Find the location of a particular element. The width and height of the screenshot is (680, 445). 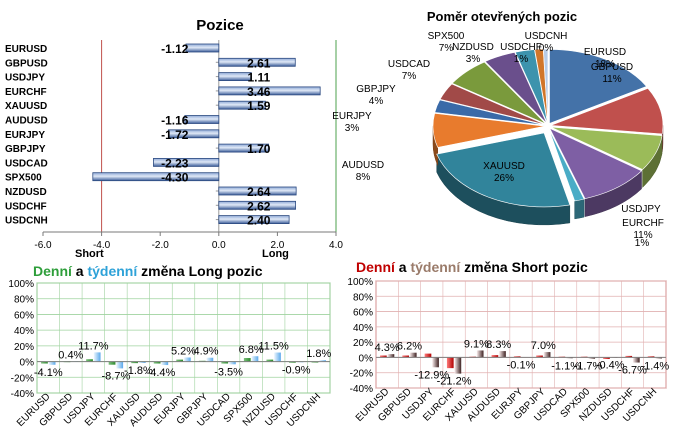

pie-slice-label: AUDUSD is located at coordinates (363, 165).